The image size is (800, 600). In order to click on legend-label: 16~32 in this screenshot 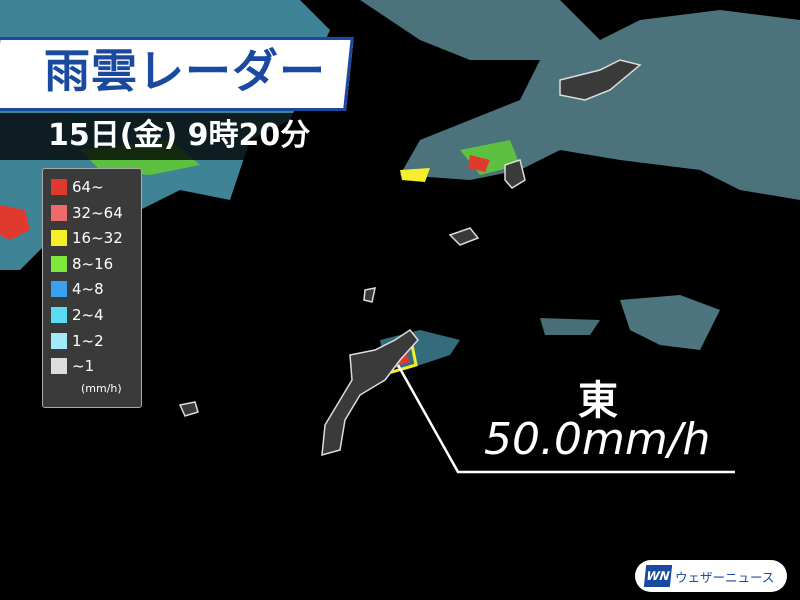, I will do `click(97, 238)`.